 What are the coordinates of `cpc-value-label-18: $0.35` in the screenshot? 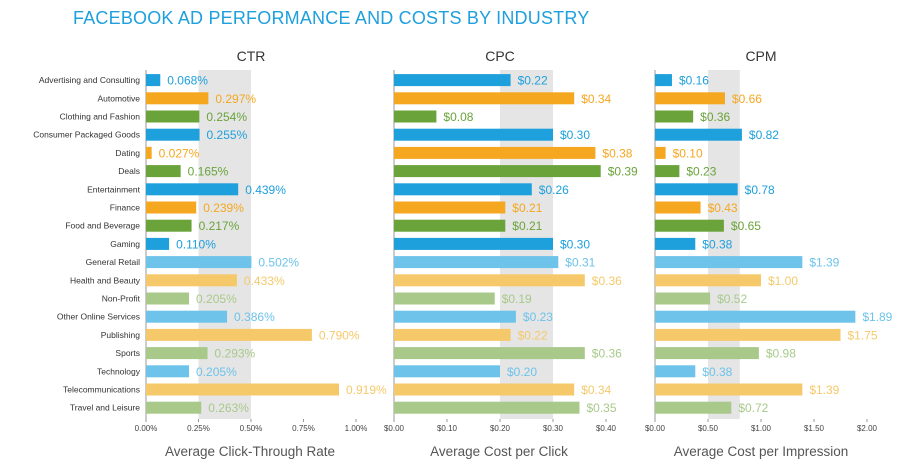 It's located at (602, 408).